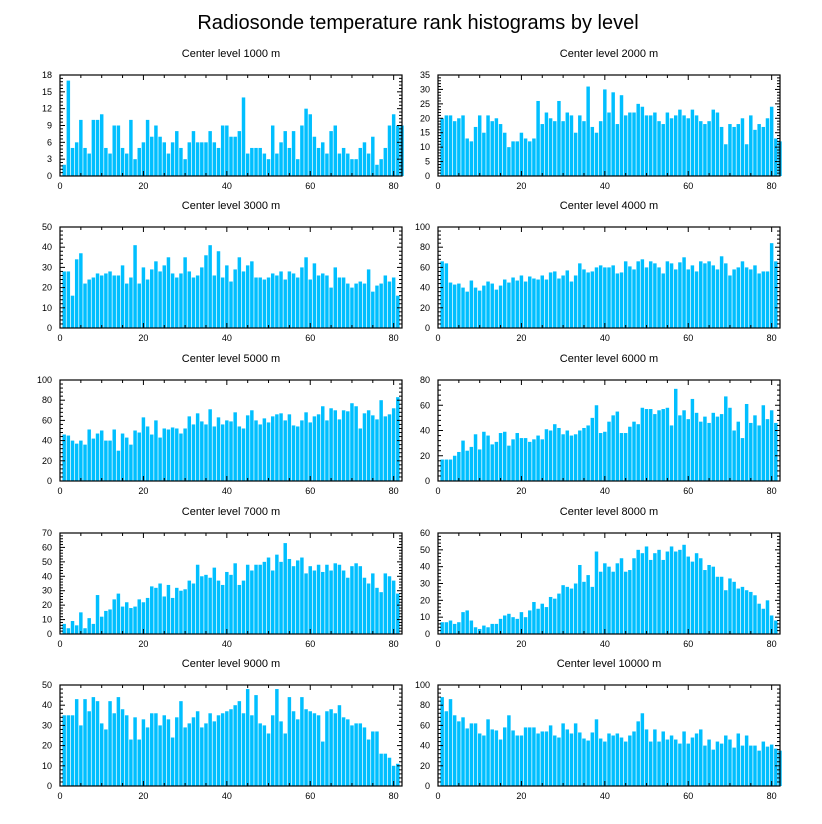  I want to click on x-tick-label: 0, so click(59, 186).